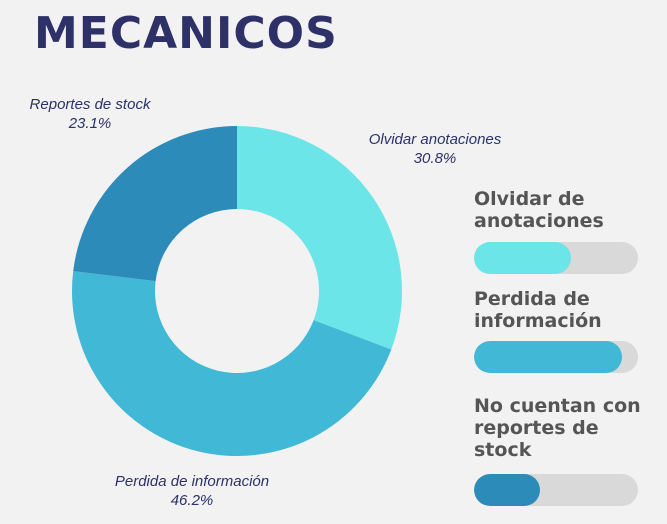 This screenshot has height=524, width=667. I want to click on legend-label-line: Olvidar de, so click(529, 199).